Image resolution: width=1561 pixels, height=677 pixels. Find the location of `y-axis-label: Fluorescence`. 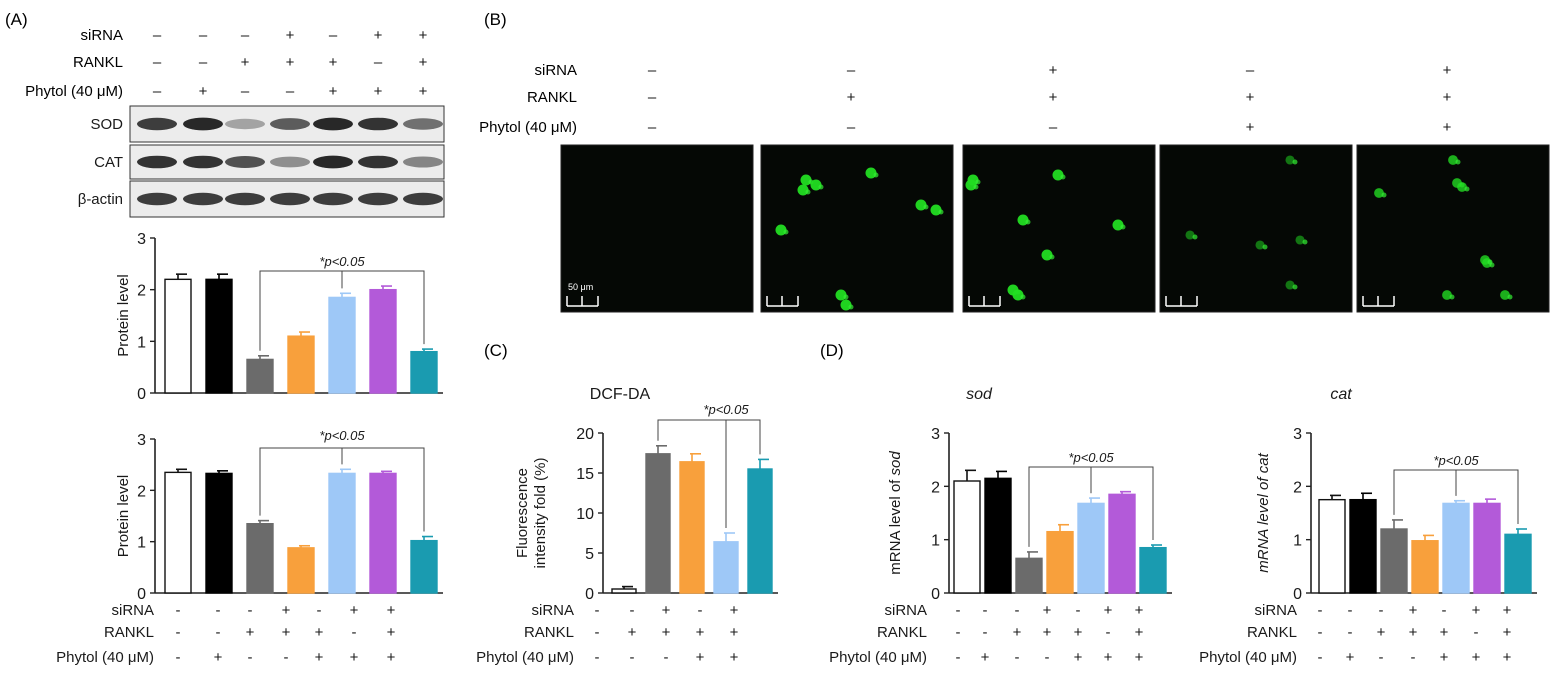

y-axis-label: Fluorescence is located at coordinates (522, 513).